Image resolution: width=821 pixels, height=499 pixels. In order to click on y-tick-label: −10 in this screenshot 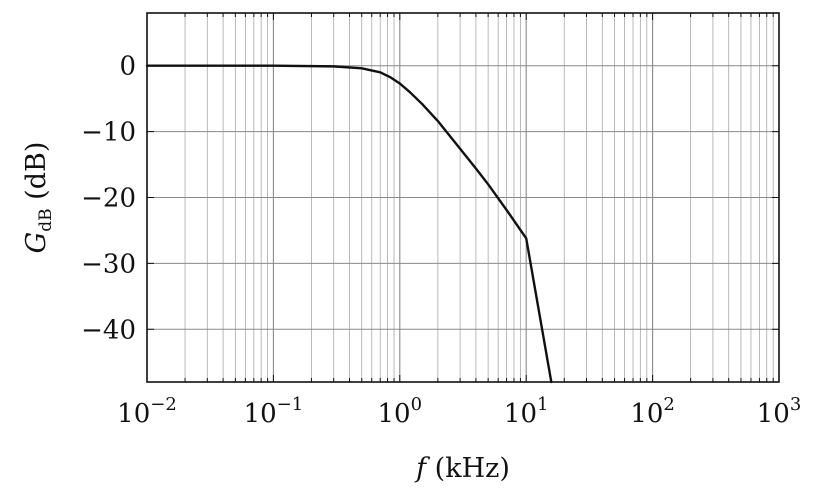, I will do `click(108, 133)`.